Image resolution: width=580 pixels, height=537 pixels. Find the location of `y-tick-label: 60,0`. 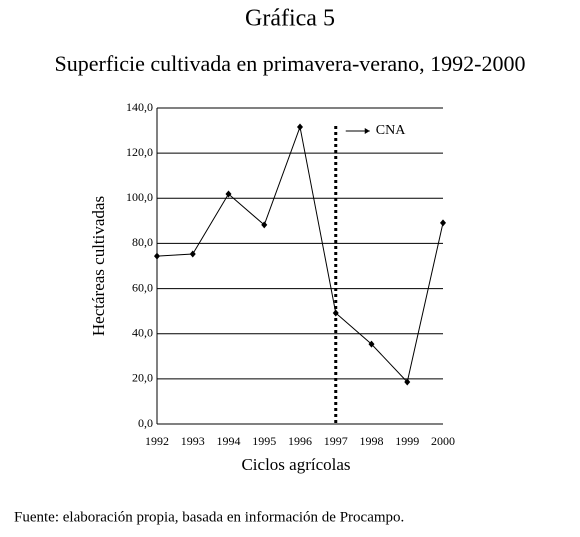

y-tick-label: 60,0 is located at coordinates (142, 287).